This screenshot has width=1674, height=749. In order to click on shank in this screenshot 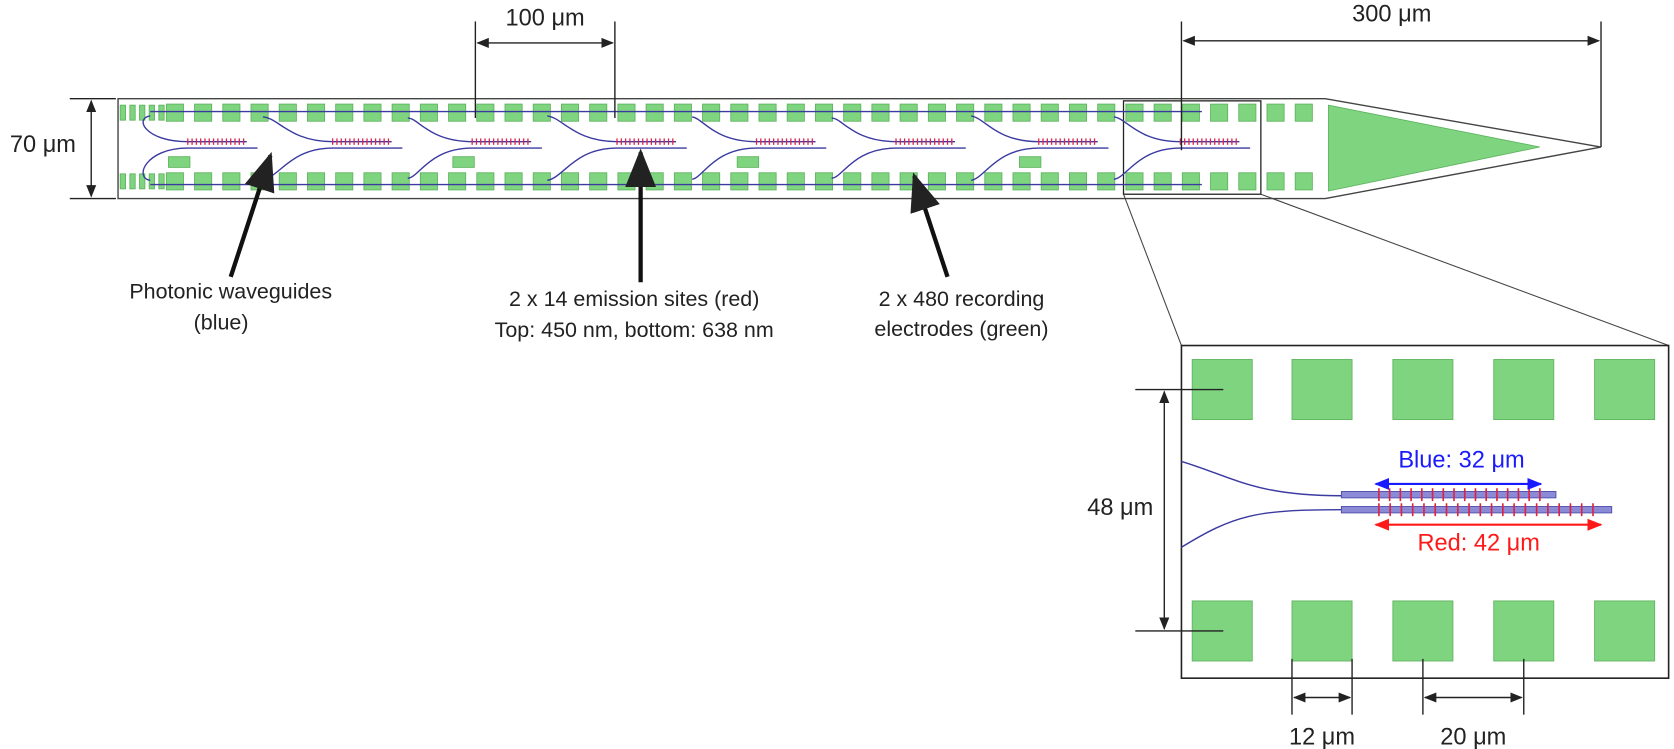, I will do `click(859, 149)`.